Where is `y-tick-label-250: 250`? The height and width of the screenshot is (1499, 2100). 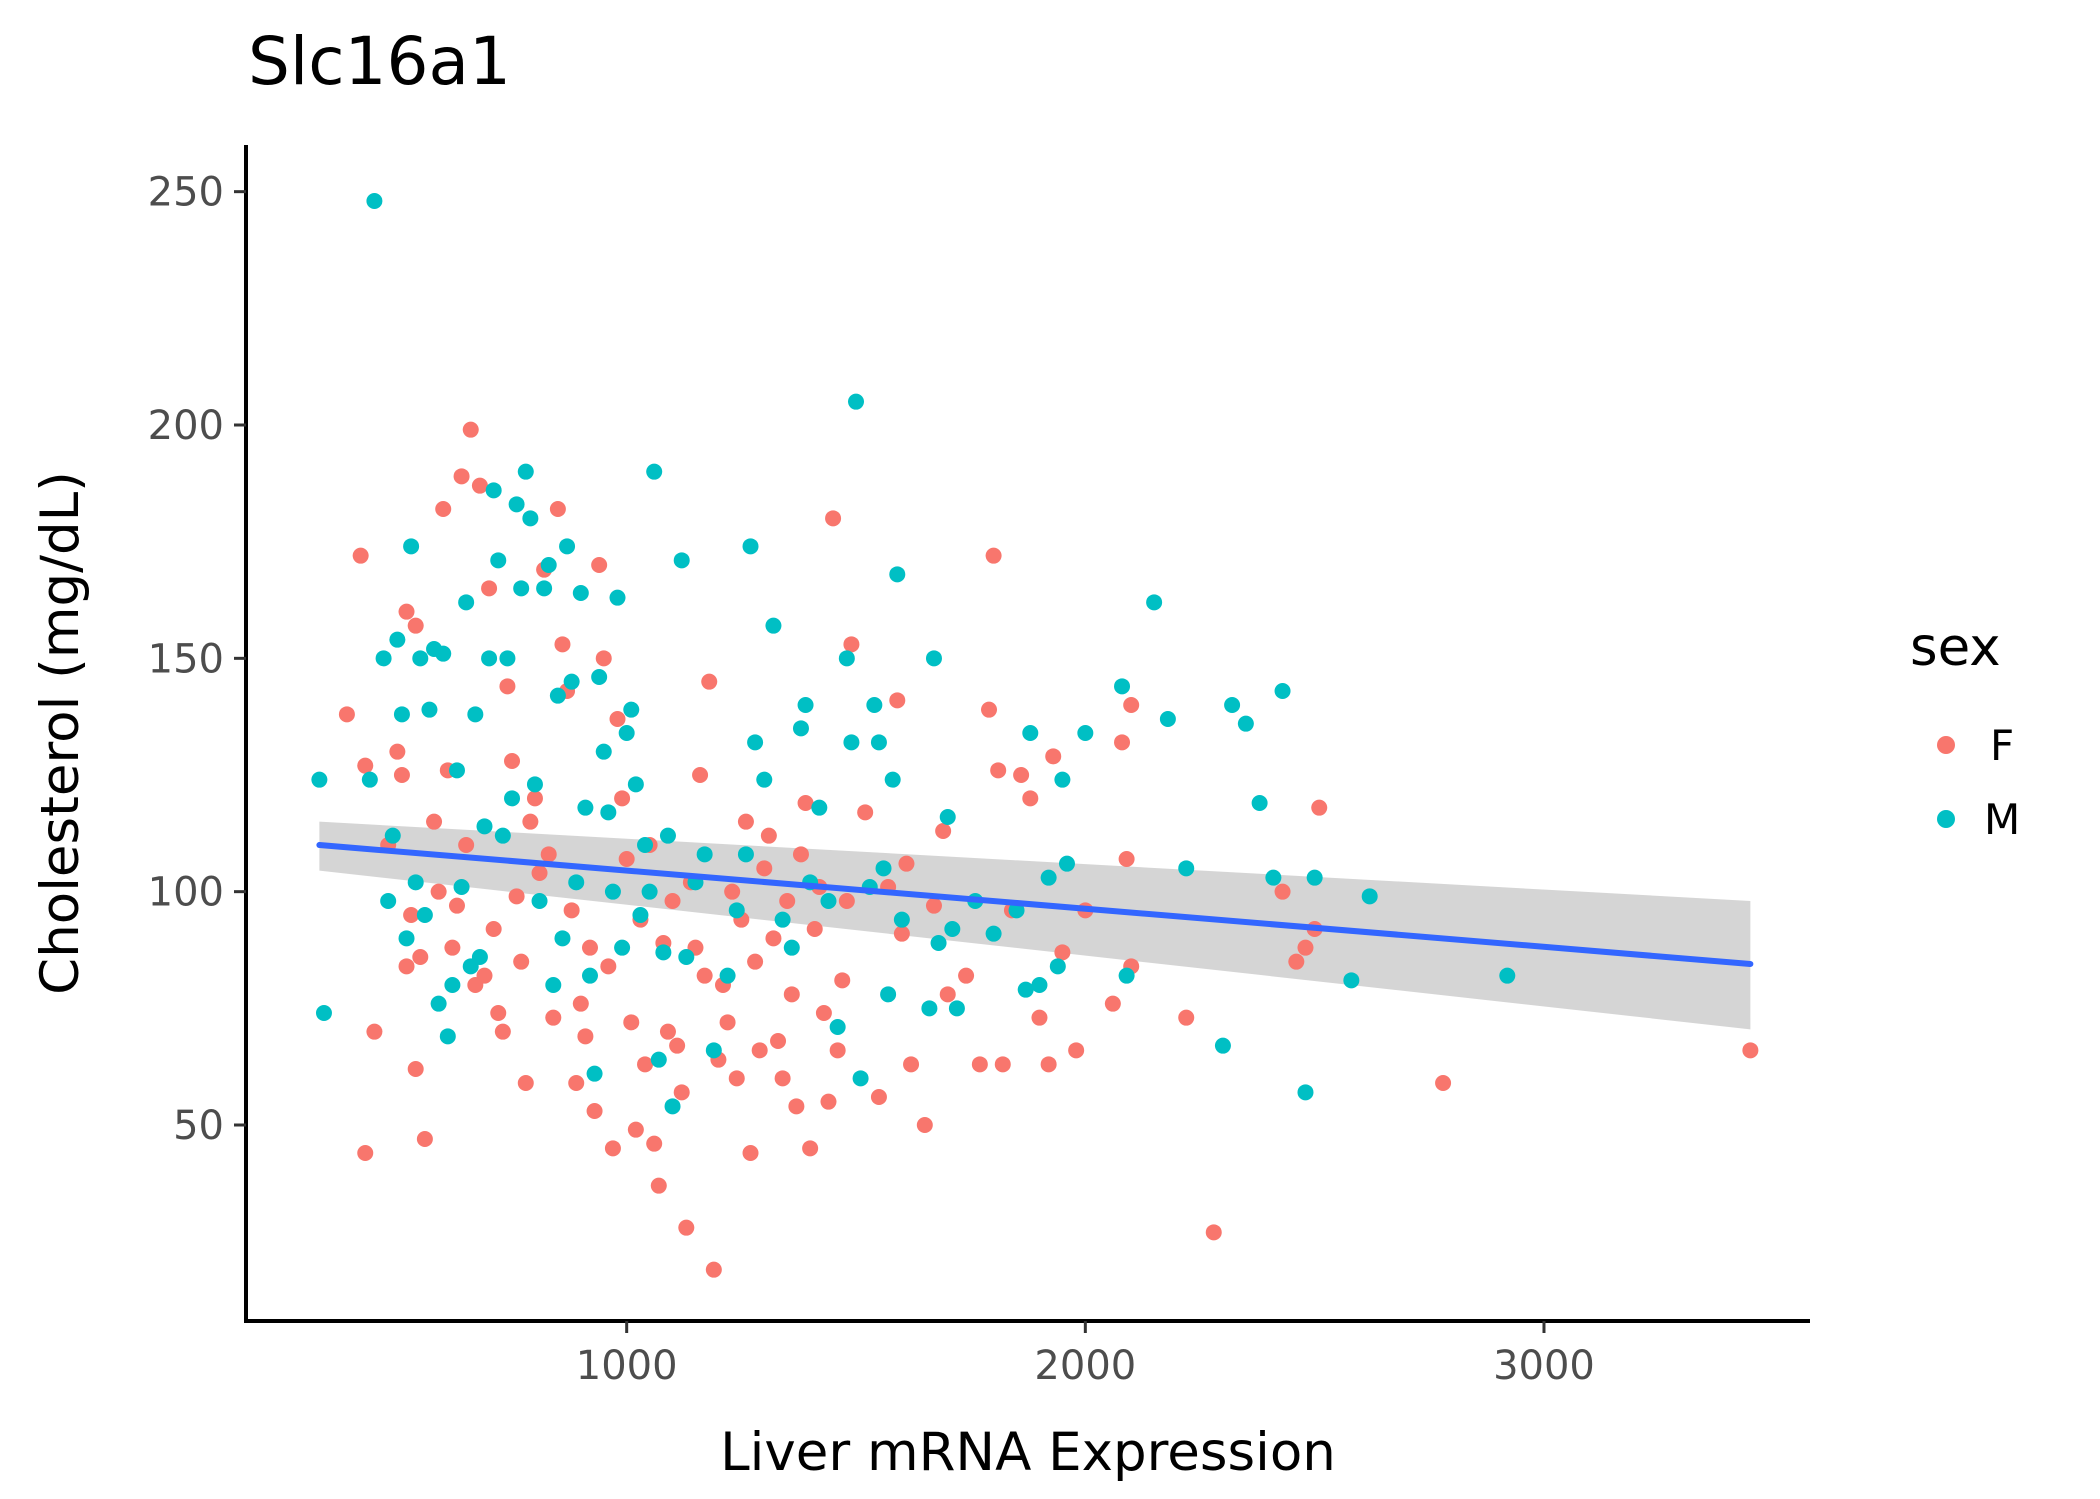 y-tick-label-250: 250 is located at coordinates (186, 193).